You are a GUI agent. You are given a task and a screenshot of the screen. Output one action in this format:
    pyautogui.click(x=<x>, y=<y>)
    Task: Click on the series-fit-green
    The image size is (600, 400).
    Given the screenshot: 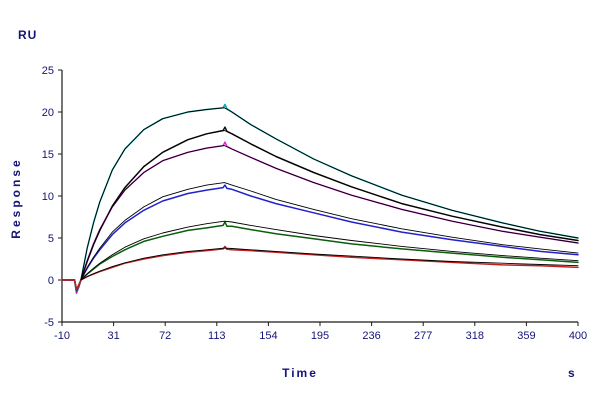 What is the action you would take?
    pyautogui.click(x=329, y=250)
    